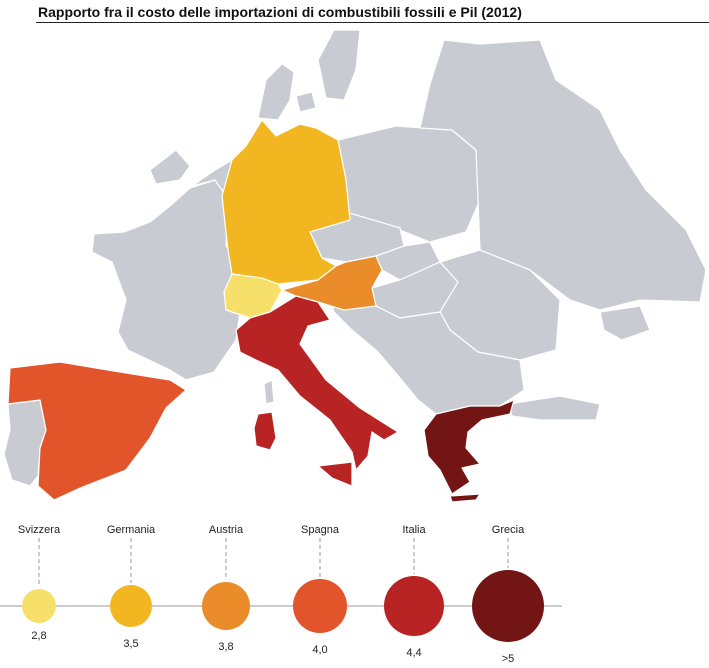 This screenshot has width=709, height=668. Describe the element at coordinates (469, 447) in the screenshot. I see `country-greece` at that location.